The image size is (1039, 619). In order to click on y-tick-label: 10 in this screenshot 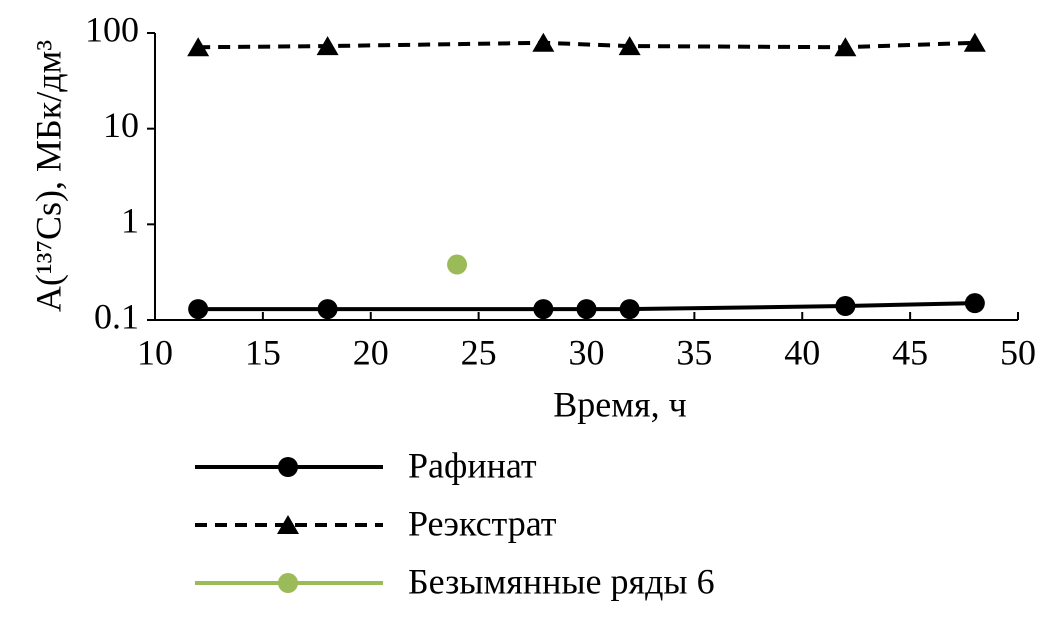, I will do `click(121, 125)`.